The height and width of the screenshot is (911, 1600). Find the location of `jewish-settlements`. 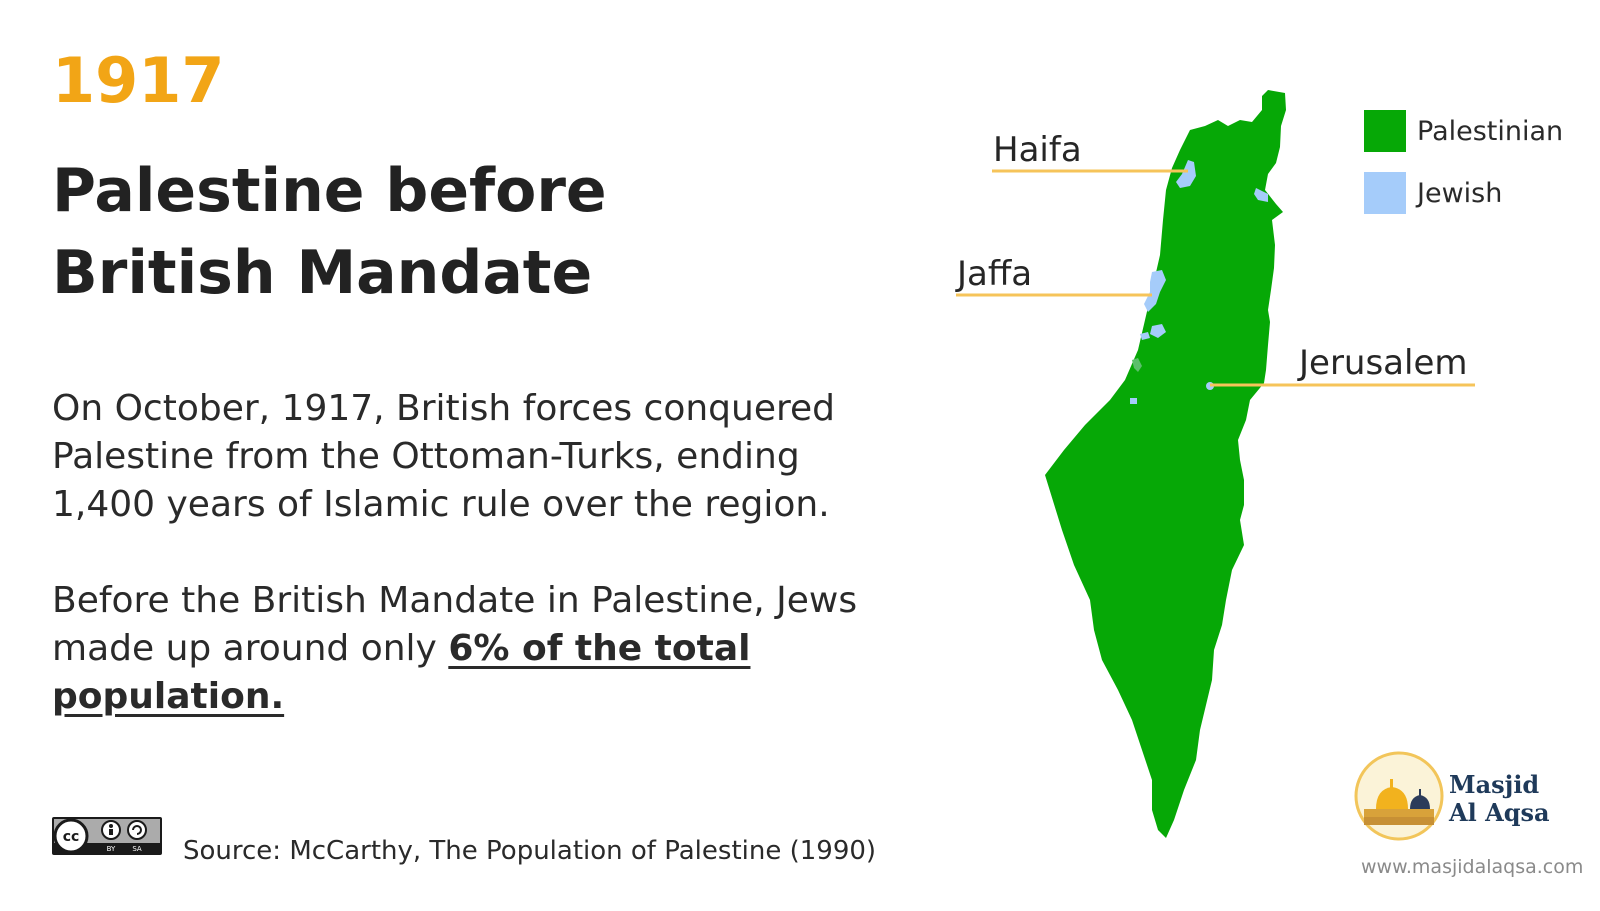

jewish-settlements is located at coordinates (1199, 282).